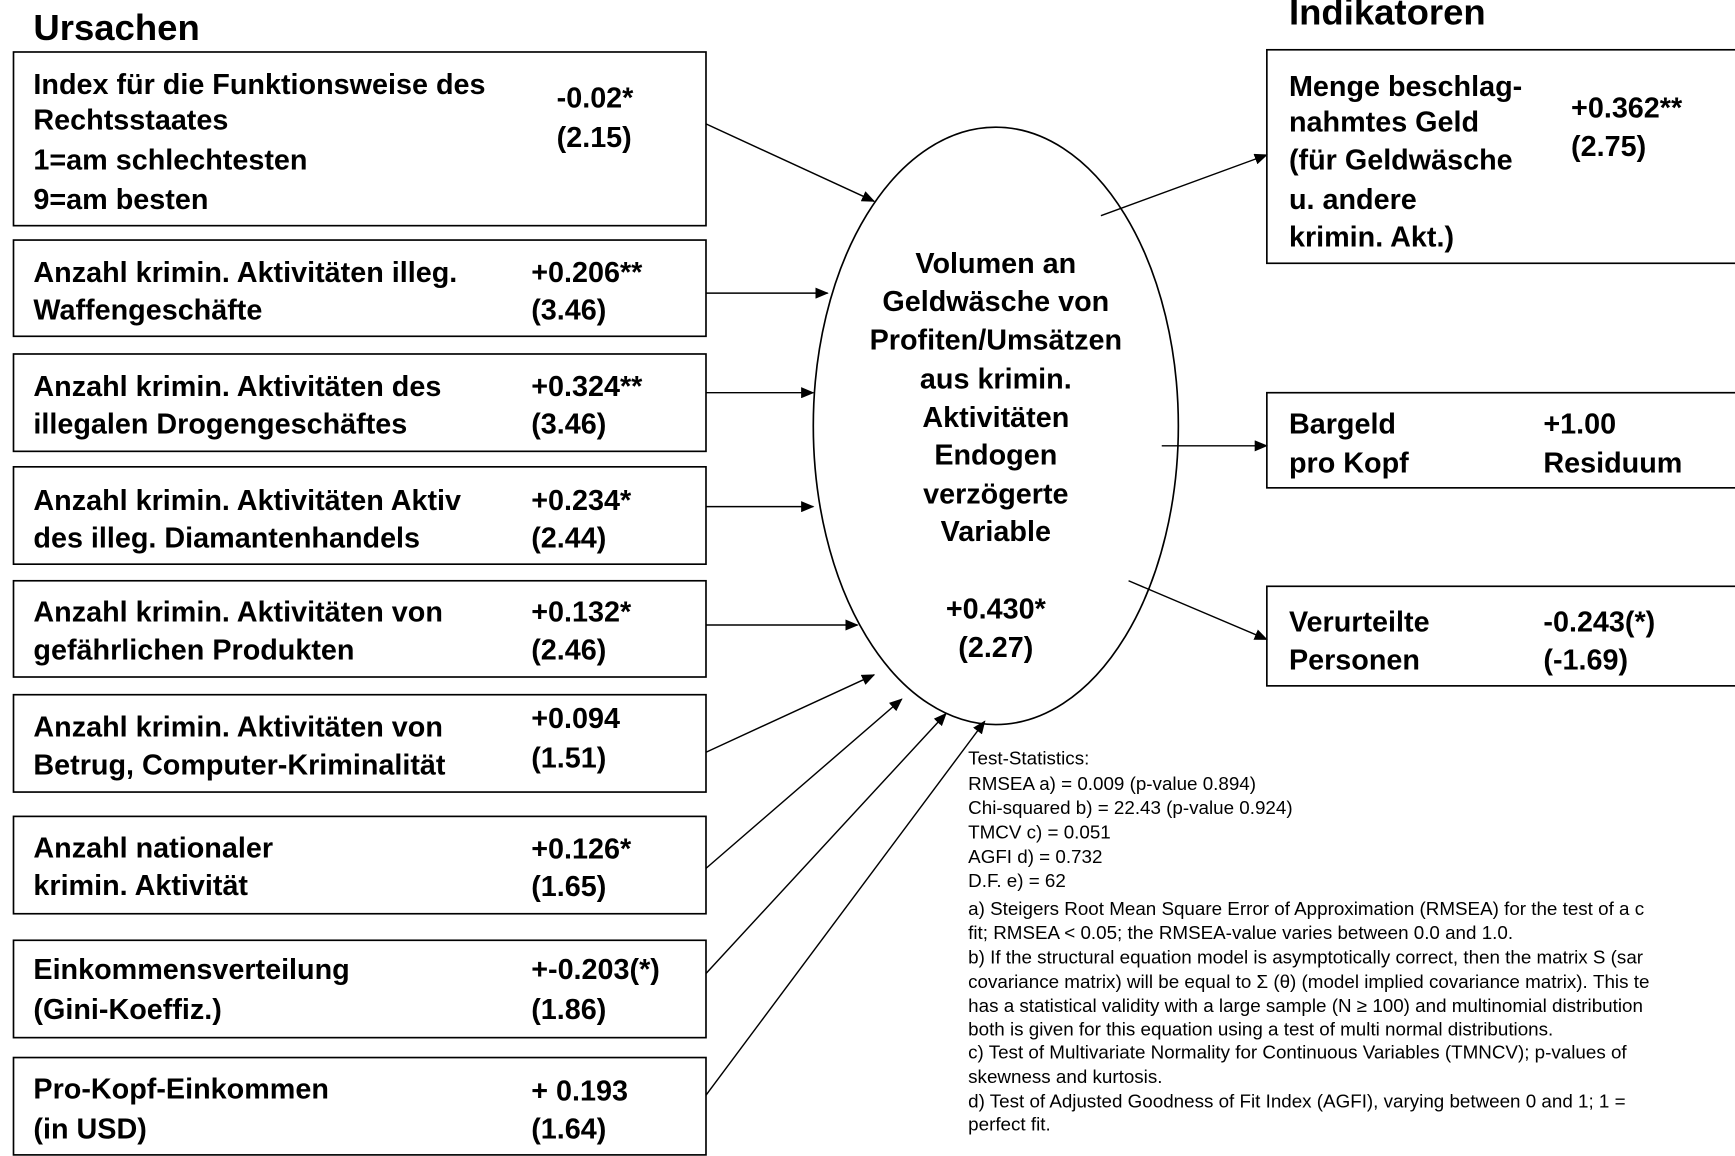 This screenshot has width=1735, height=1156. I want to click on cause-coef: +0.132*, so click(581, 613).